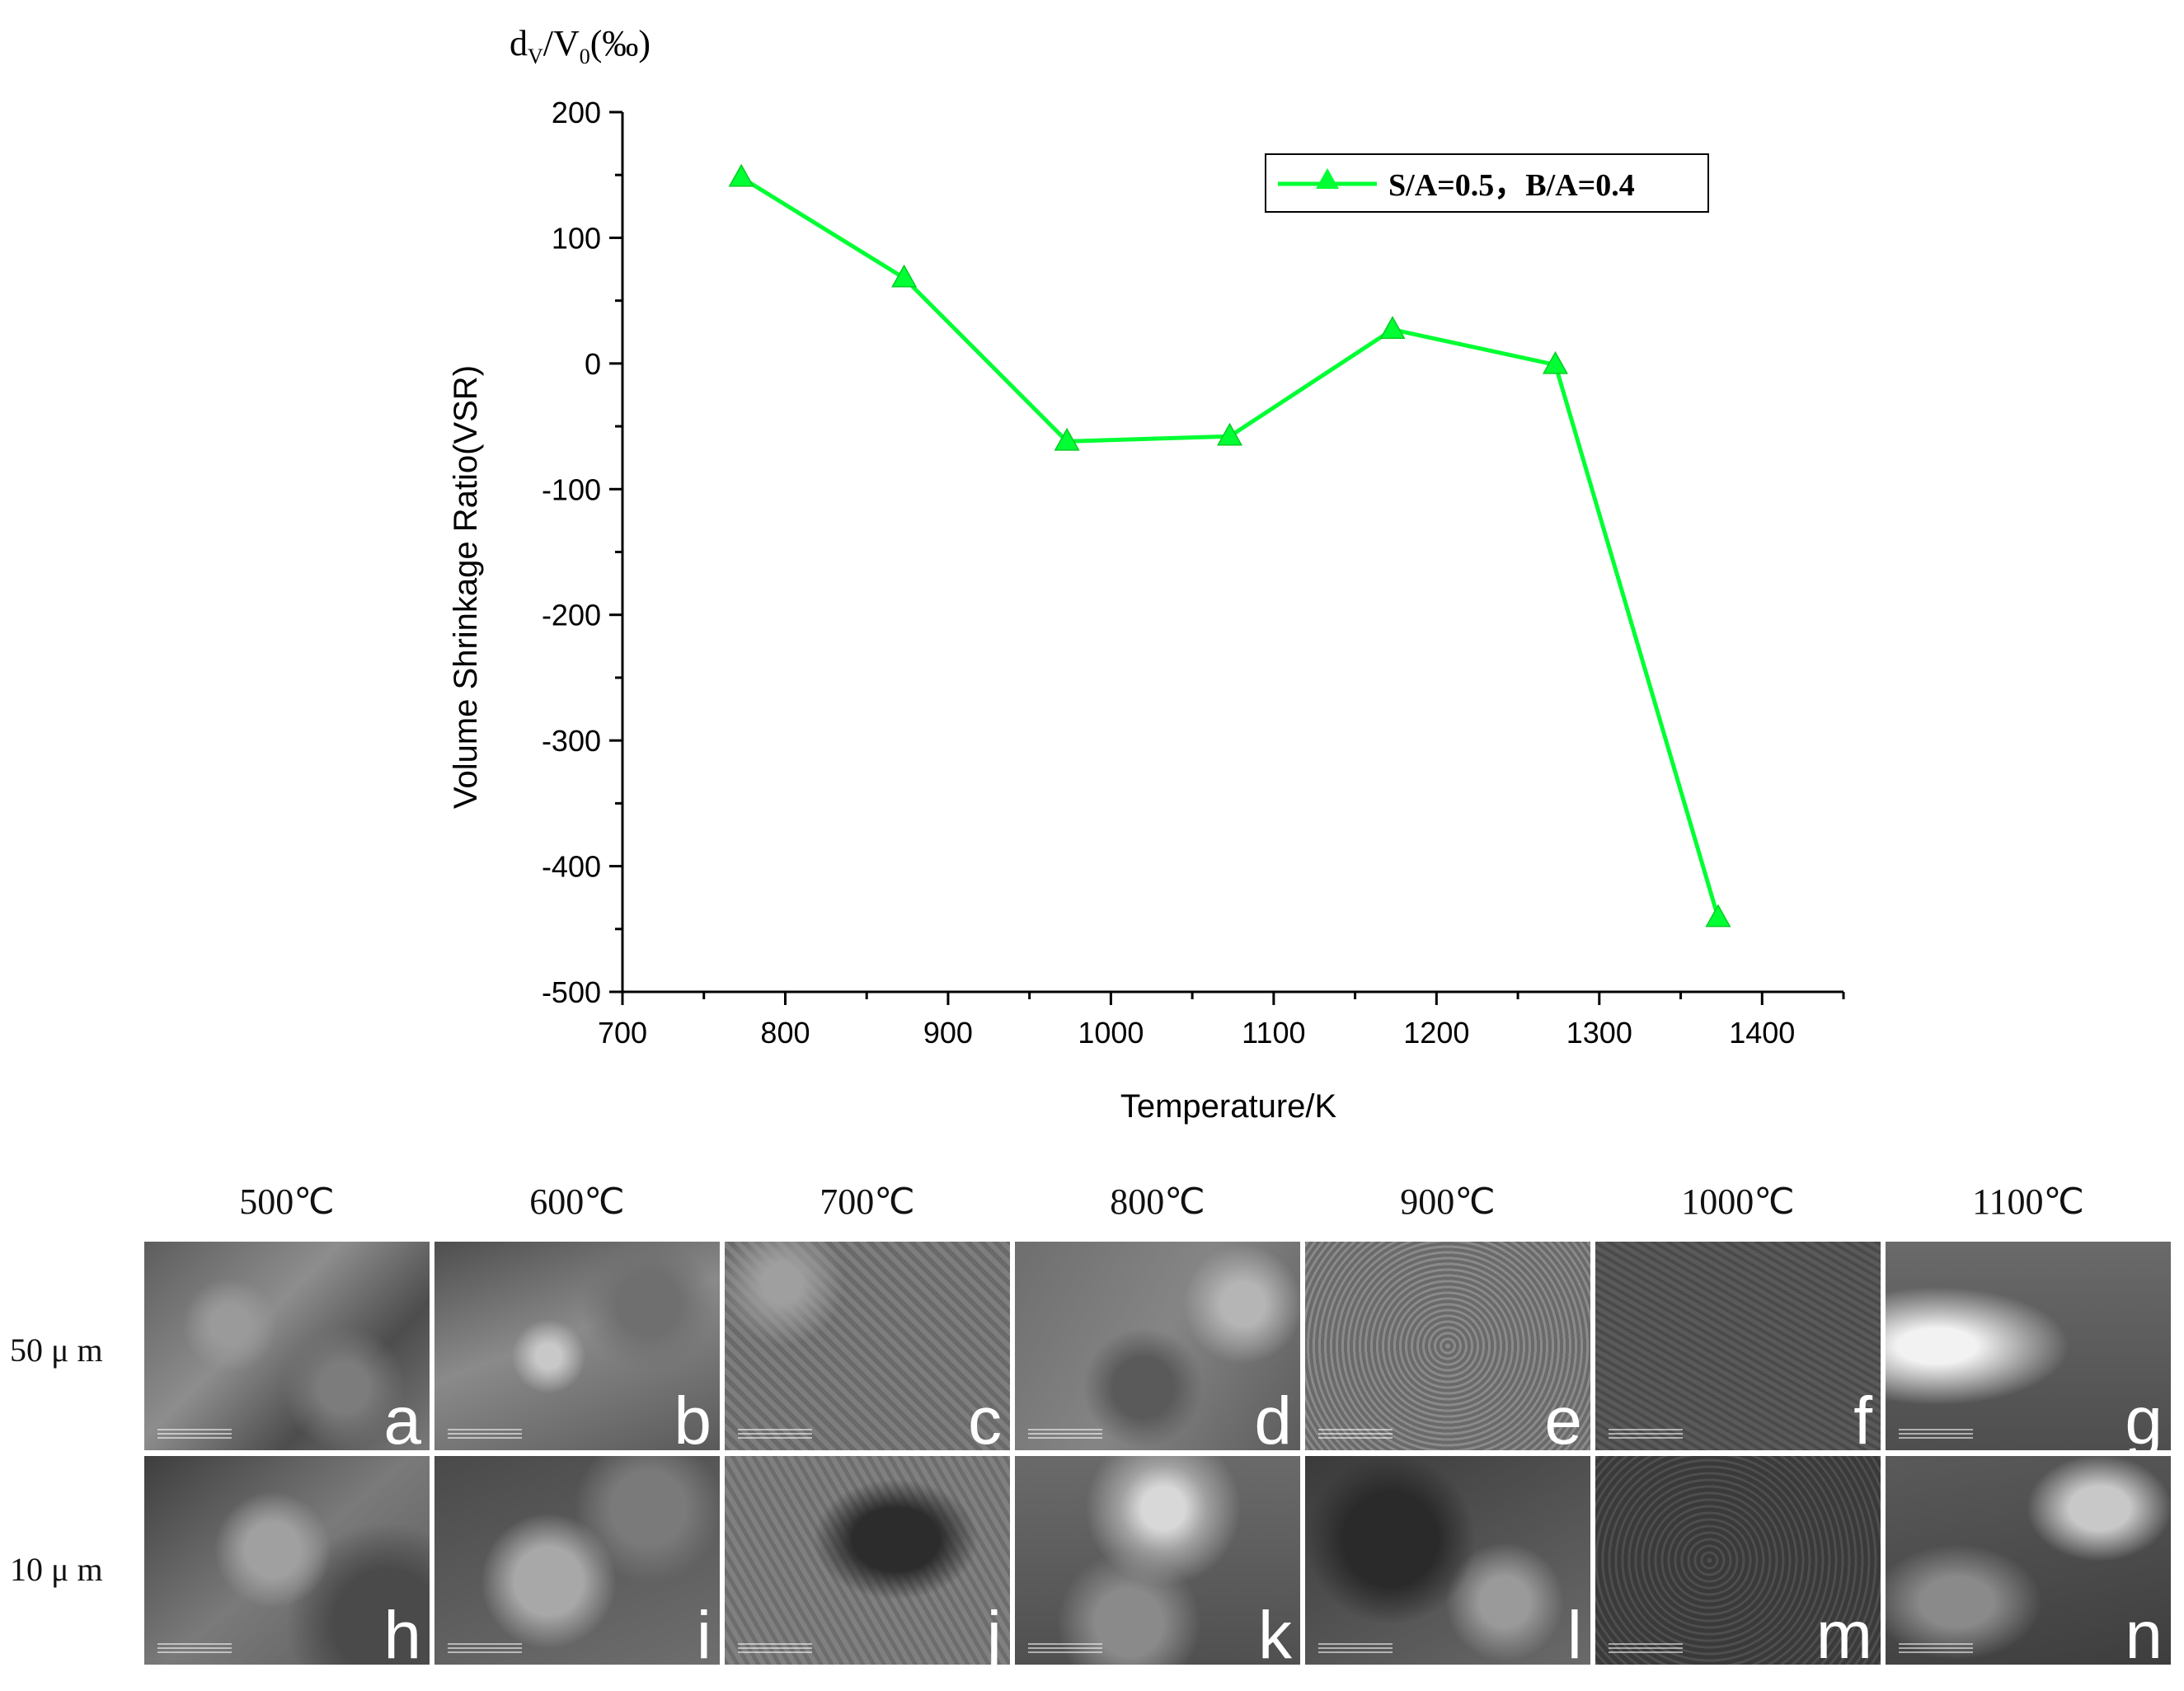  What do you see at coordinates (1273, 1033) in the screenshot?
I see `x-tick-label: 1100` at bounding box center [1273, 1033].